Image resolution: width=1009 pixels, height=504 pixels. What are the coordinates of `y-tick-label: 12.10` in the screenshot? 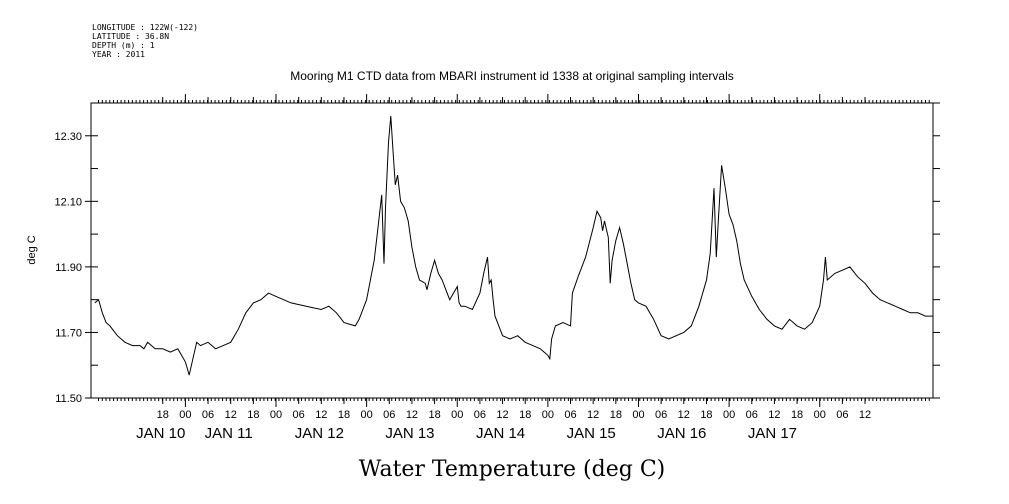 It's located at (68, 202).